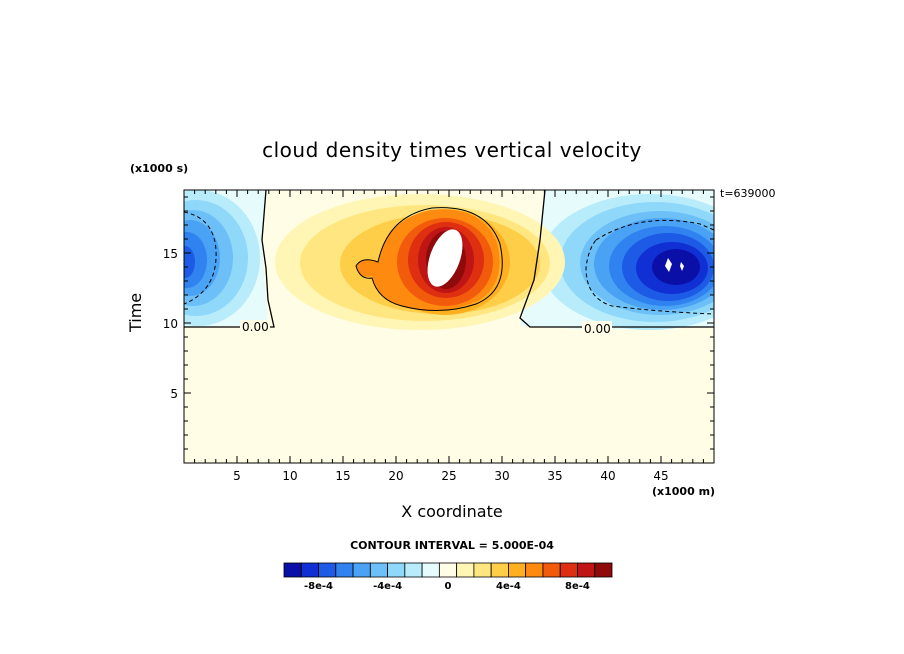 The height and width of the screenshot is (654, 904). Describe the element at coordinates (452, 545) in the screenshot. I see `contour-interval-label: CONTOUR INTERVAL = 5.000E-04` at that location.